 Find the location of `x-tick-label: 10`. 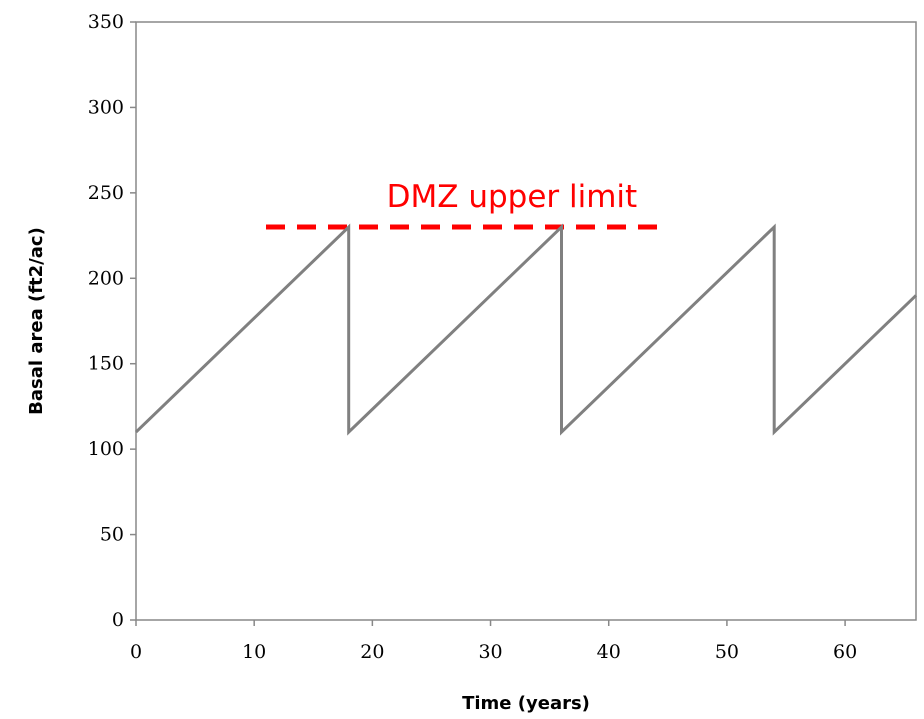

x-tick-label: 10 is located at coordinates (254, 652).